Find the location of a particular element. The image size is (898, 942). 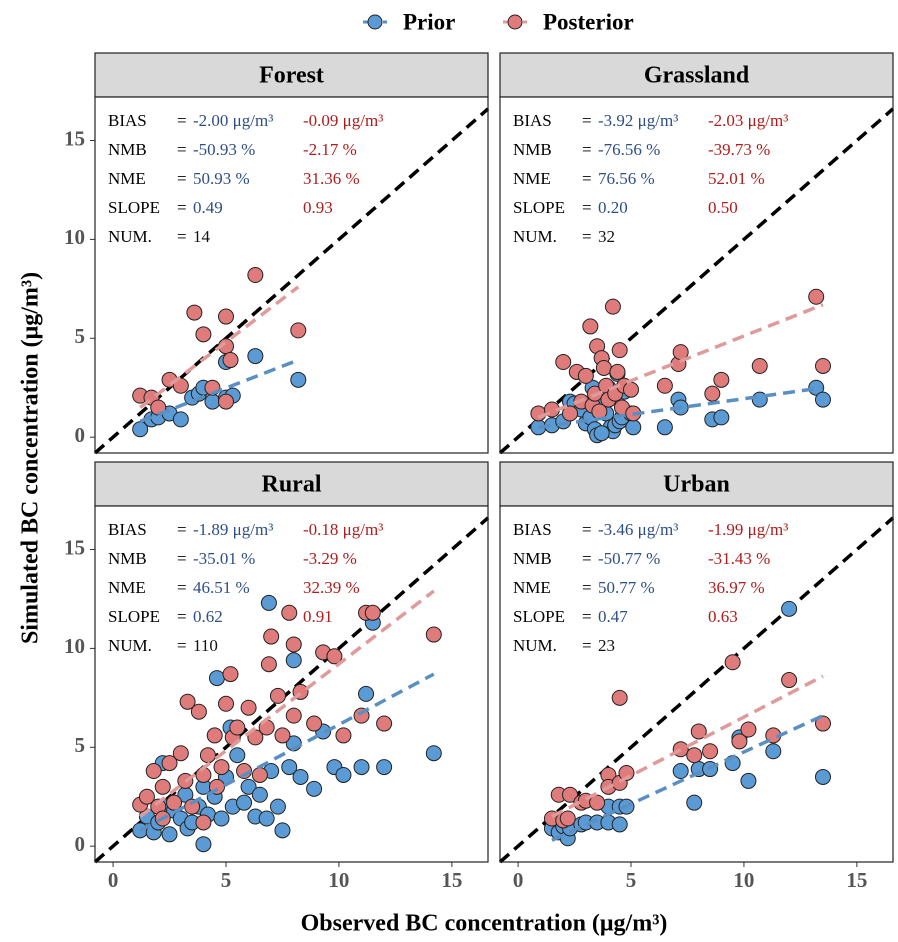

stat-label: NME is located at coordinates (532, 587).